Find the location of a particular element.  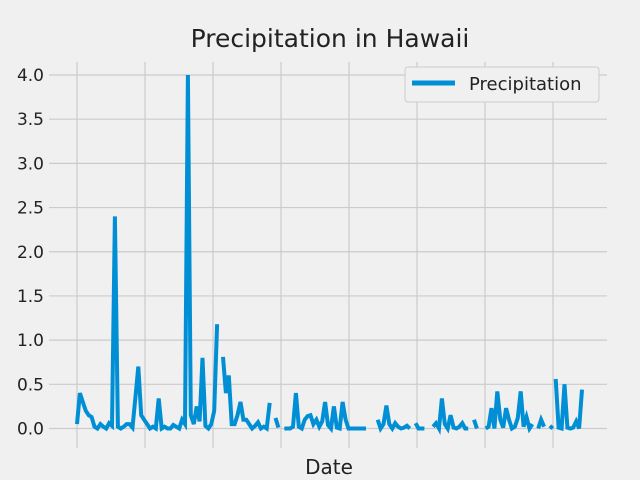

legend-label: Precipitation is located at coordinates (525, 84).